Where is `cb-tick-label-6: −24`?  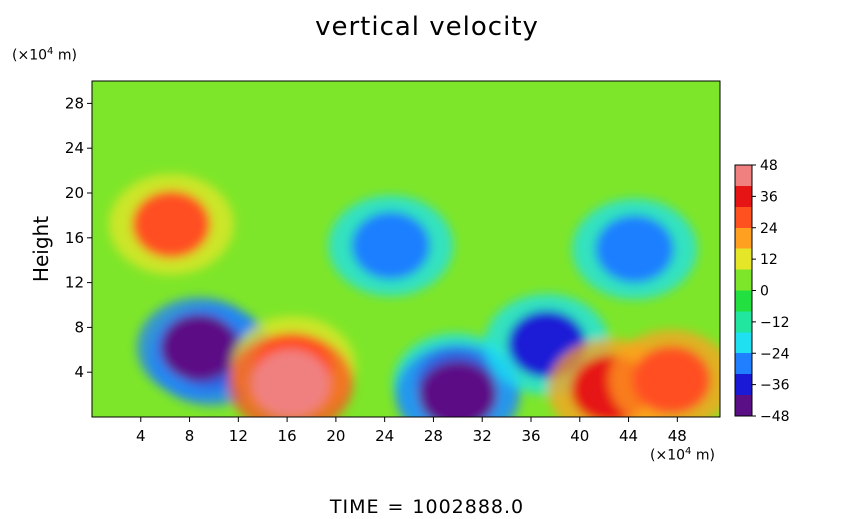
cb-tick-label-6: −24 is located at coordinates (775, 354).